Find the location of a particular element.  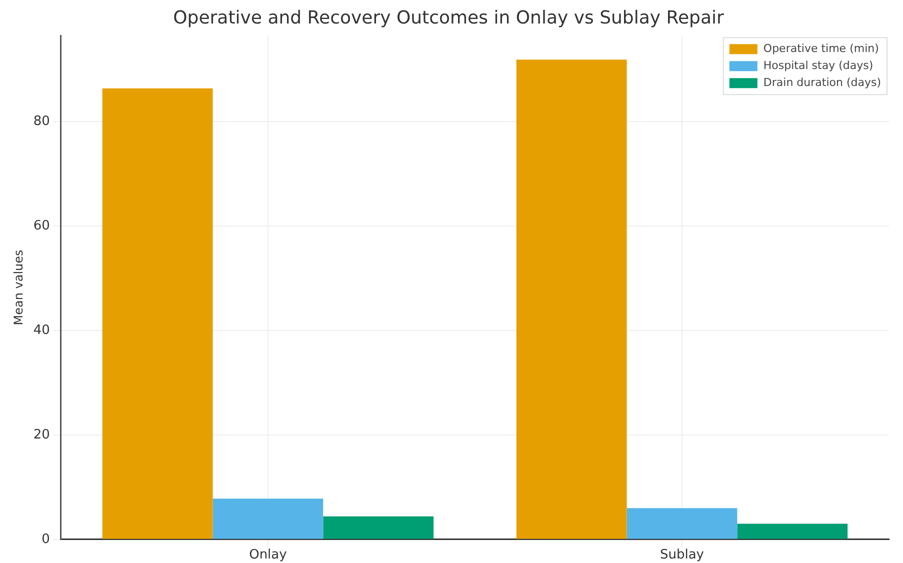

chart-title: Operative and Recovery Outcomes in Onlay vs Sublay Repair is located at coordinates (448, 17).